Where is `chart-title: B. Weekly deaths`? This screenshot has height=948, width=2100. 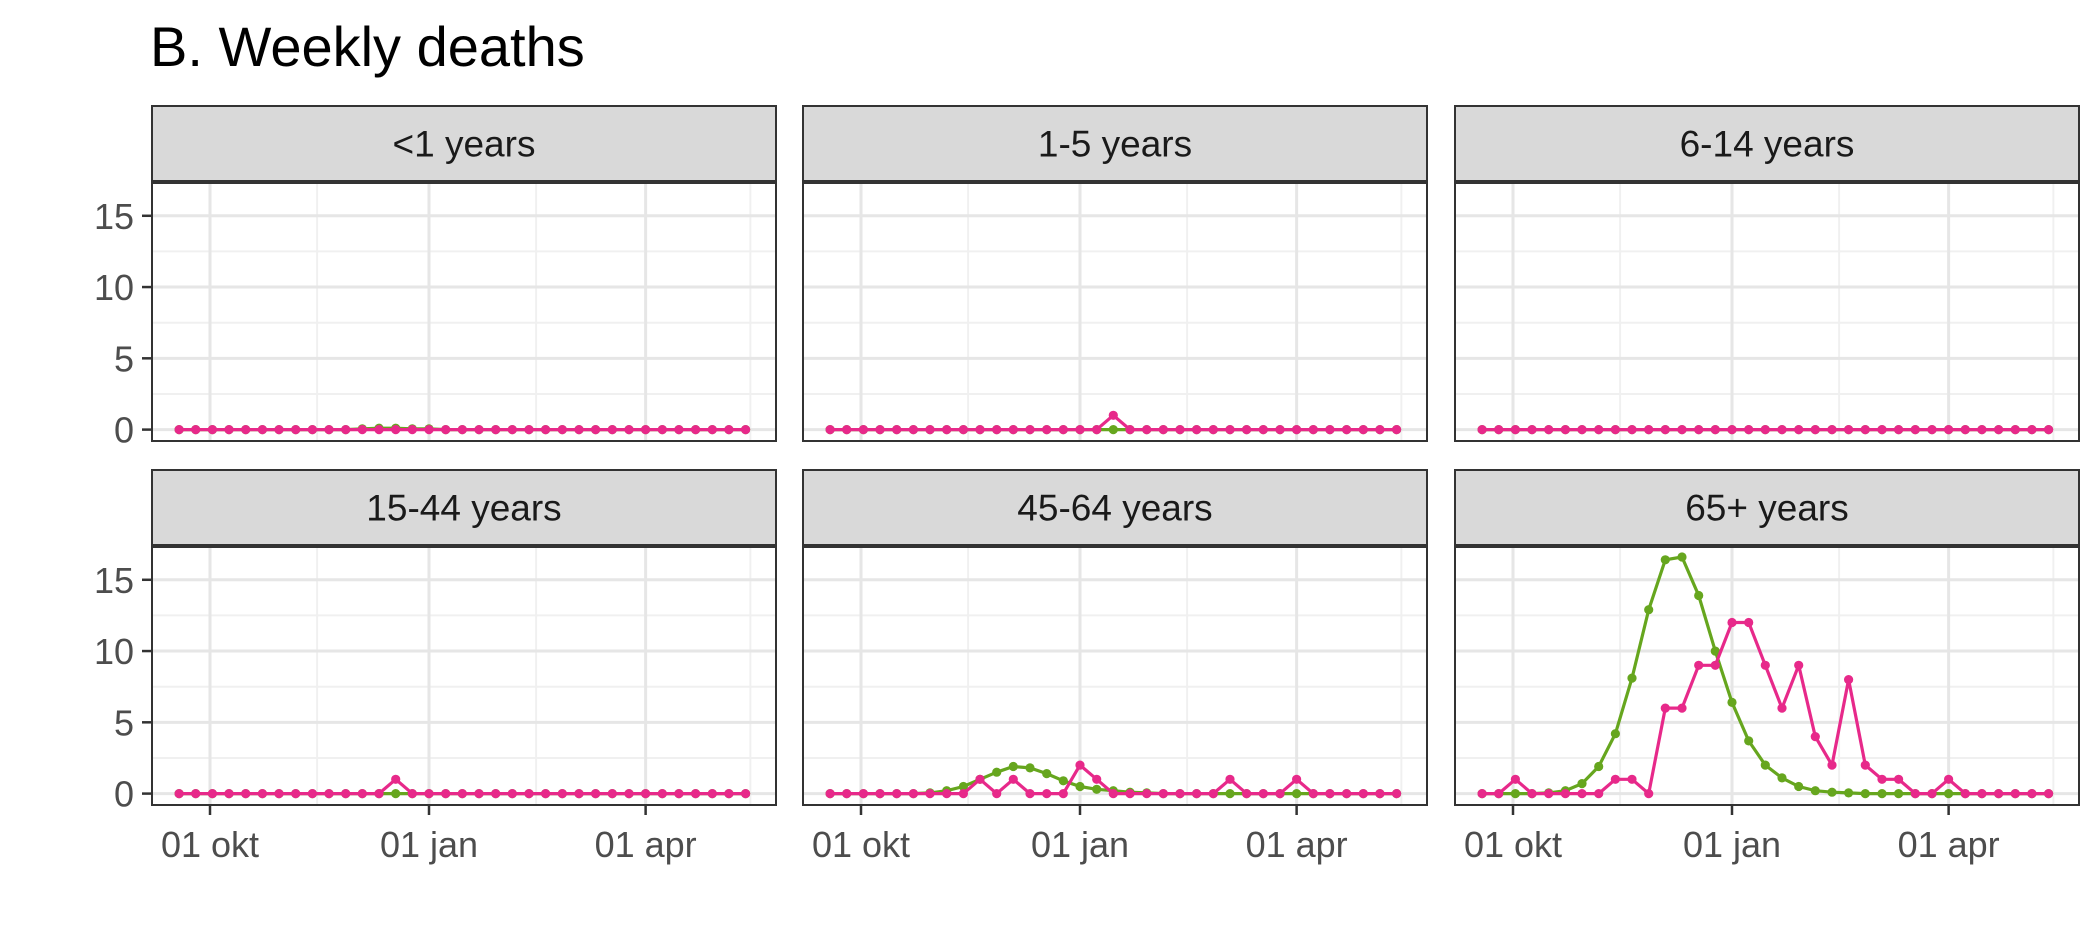 chart-title: B. Weekly deaths is located at coordinates (367, 46).